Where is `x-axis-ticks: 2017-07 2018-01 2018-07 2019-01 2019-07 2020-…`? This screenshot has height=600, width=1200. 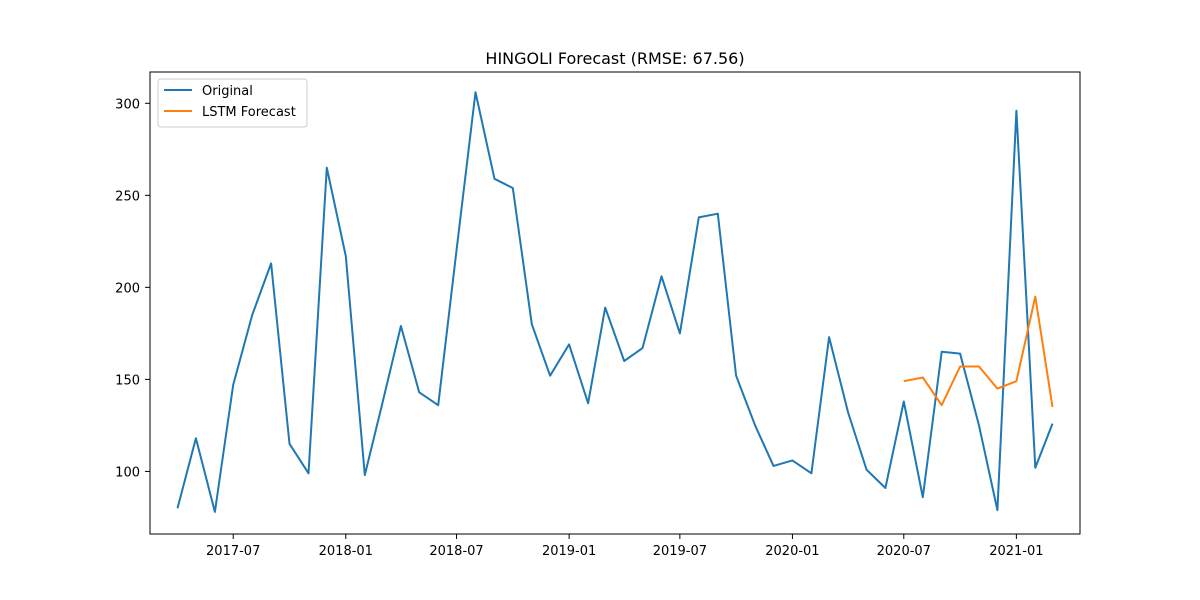
x-axis-ticks: 2017-07 2018-01 2018-07 2019-01 2019-07 2020-… is located at coordinates (625, 546).